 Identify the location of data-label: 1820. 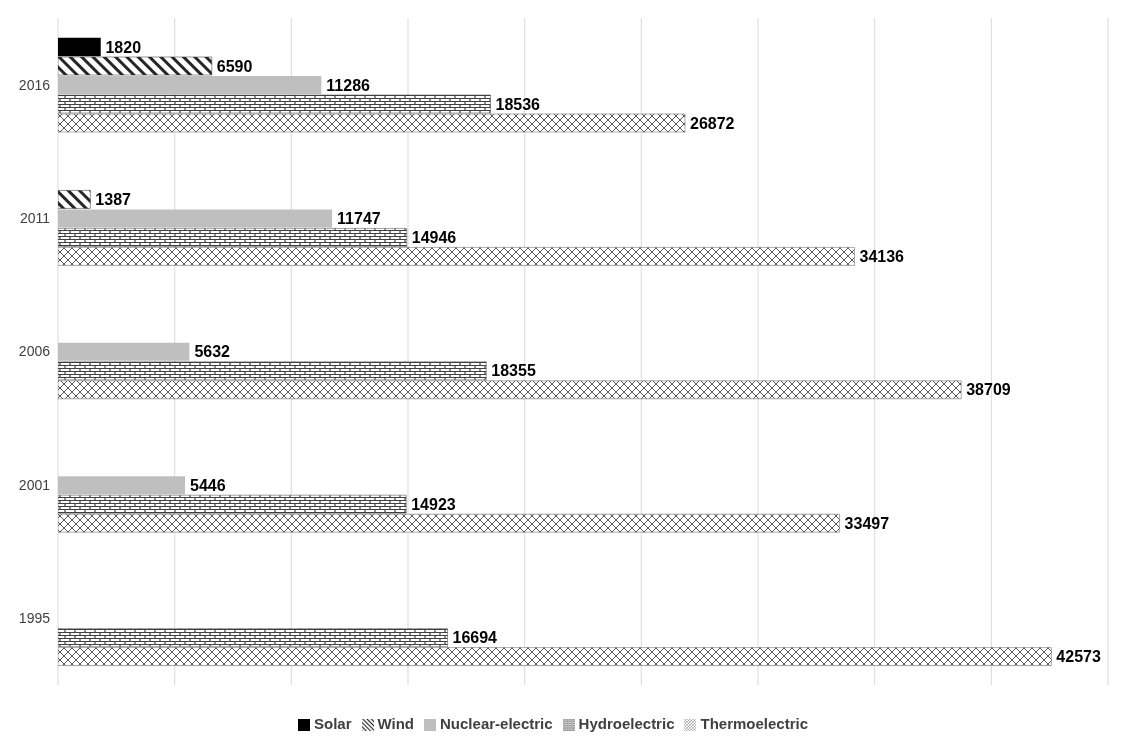
(123, 47).